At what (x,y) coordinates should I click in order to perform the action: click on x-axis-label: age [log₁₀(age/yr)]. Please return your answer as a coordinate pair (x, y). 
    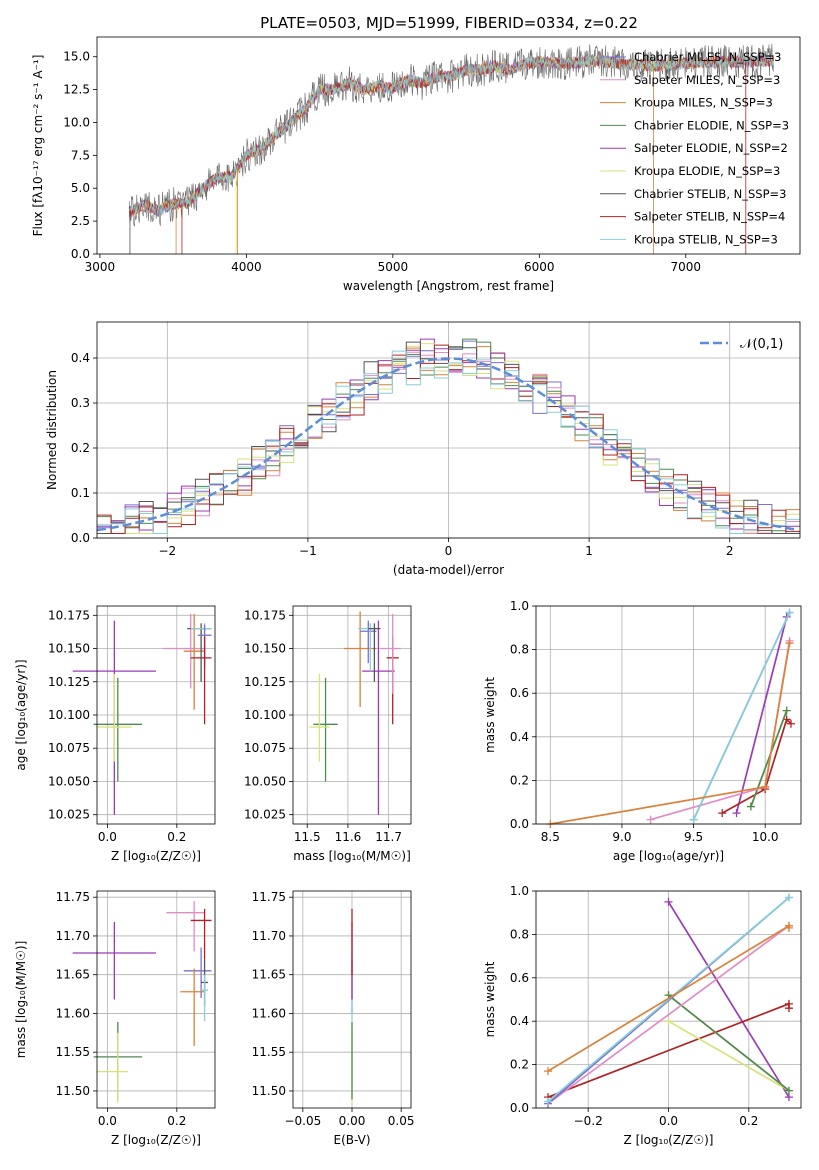
    Looking at the image, I should click on (668, 856).